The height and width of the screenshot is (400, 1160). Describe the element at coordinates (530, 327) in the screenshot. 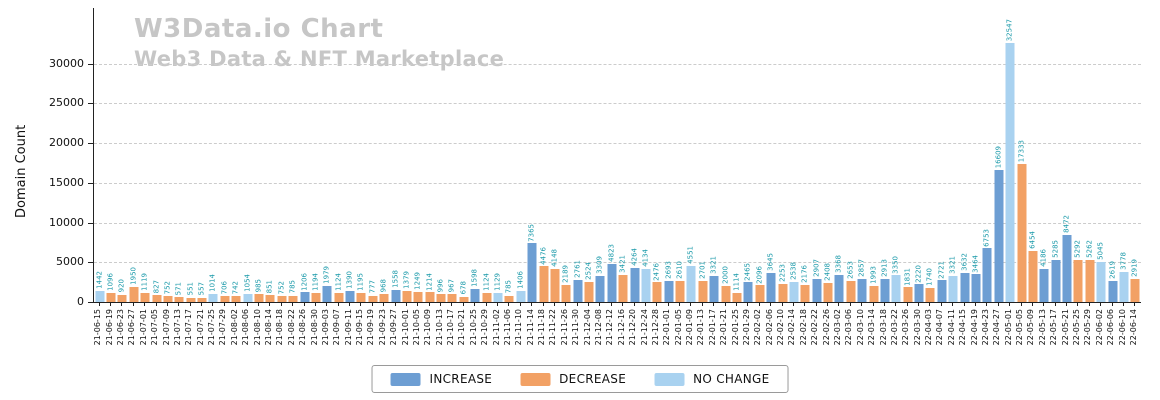

I see `x-tick-label: 21-11-14` at that location.